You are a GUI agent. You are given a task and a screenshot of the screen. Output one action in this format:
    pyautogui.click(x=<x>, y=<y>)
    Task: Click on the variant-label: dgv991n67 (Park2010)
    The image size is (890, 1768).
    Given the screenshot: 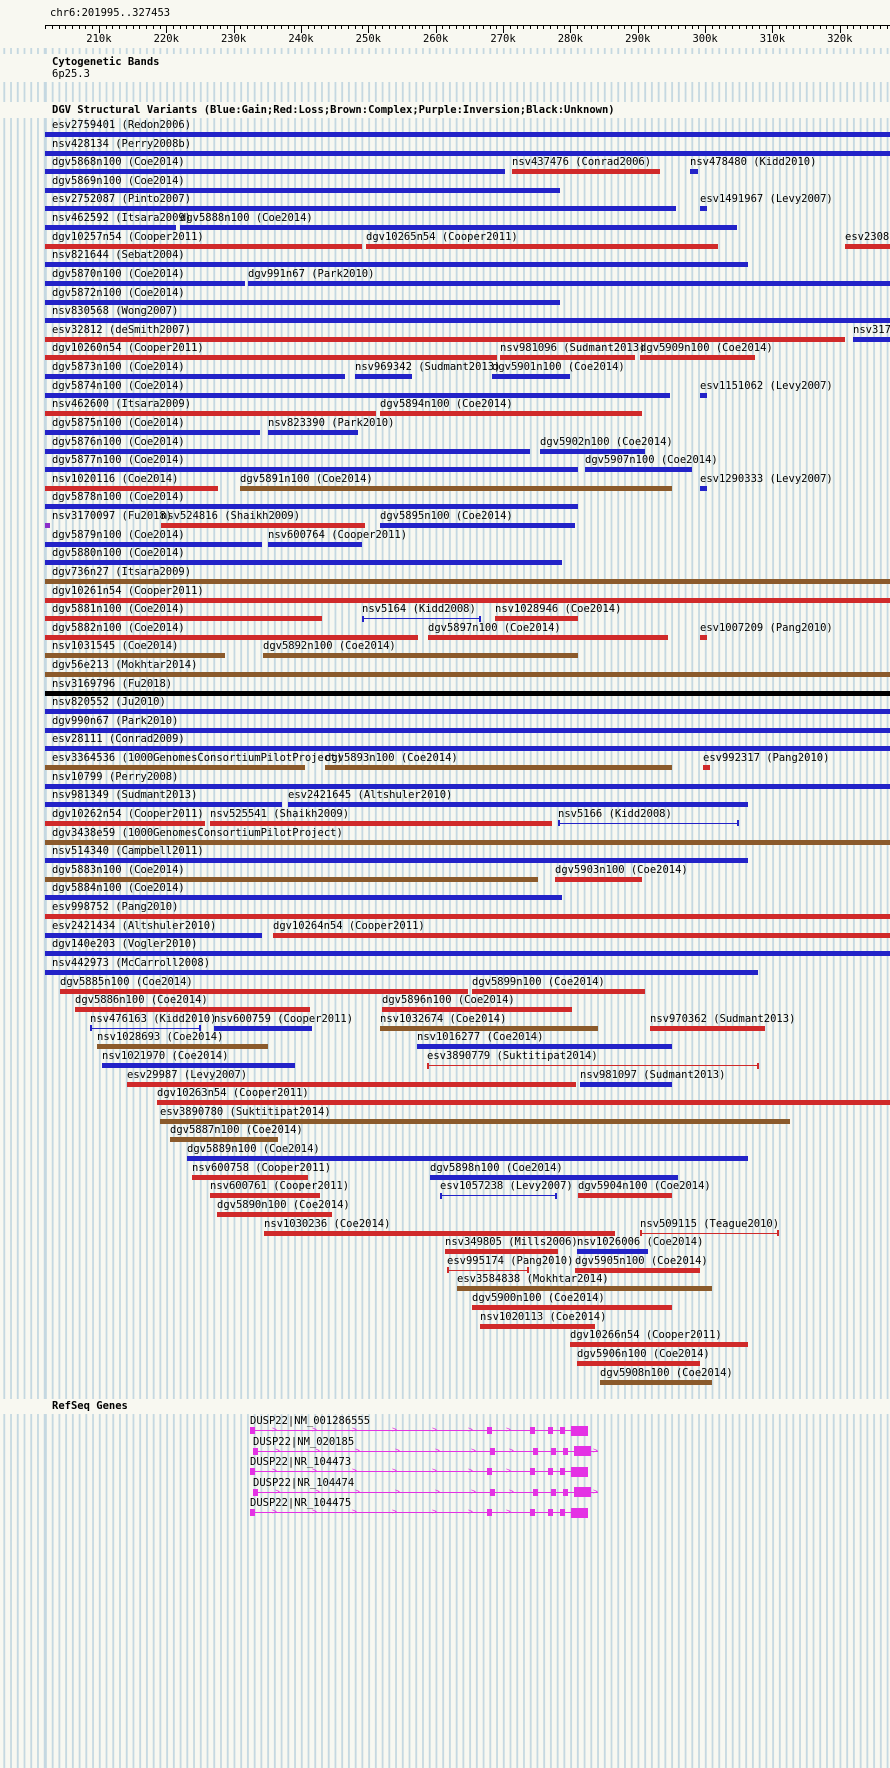 What is the action you would take?
    pyautogui.click(x=311, y=273)
    